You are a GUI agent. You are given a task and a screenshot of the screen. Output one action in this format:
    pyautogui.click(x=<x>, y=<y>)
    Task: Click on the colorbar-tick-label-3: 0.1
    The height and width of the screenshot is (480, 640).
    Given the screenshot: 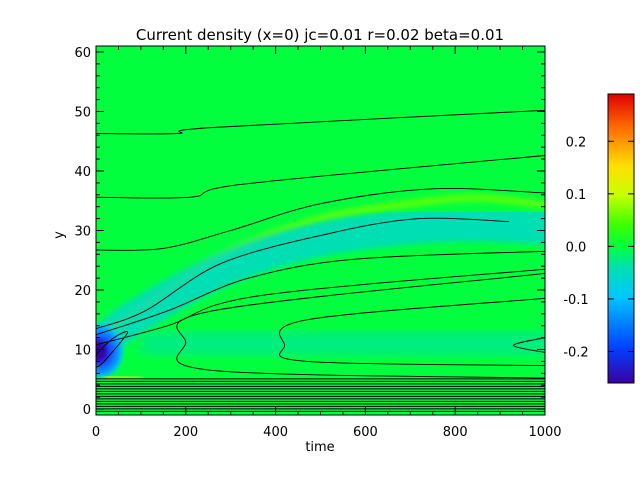 What is the action you would take?
    pyautogui.click(x=576, y=195)
    